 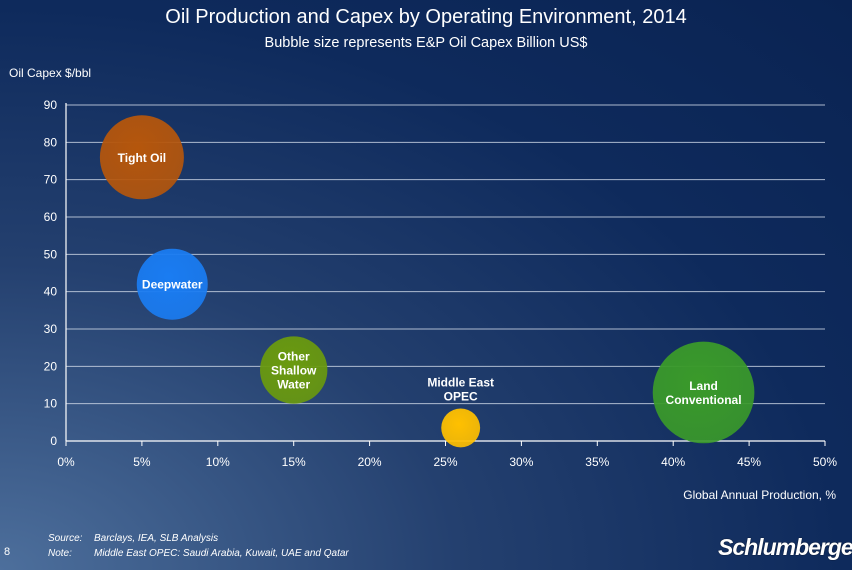 I want to click on y-tick-label: 60, so click(x=51, y=217).